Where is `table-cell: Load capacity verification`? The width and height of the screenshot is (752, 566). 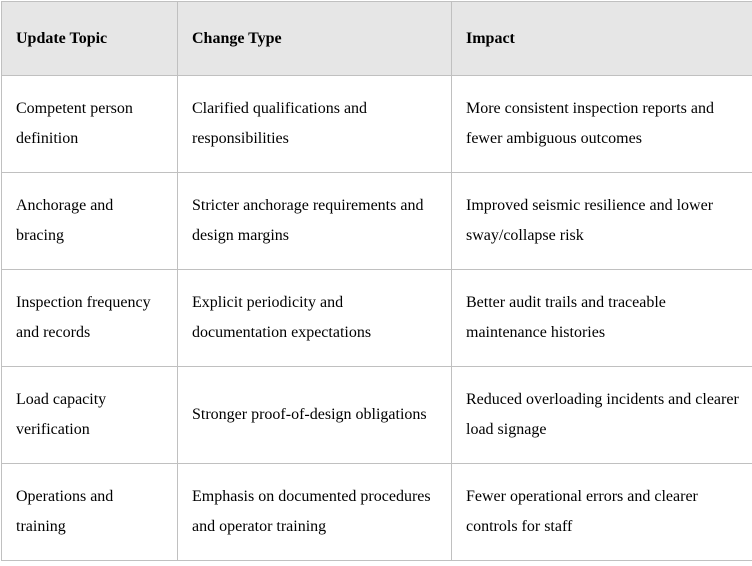
table-cell: Load capacity verification is located at coordinates (89, 415).